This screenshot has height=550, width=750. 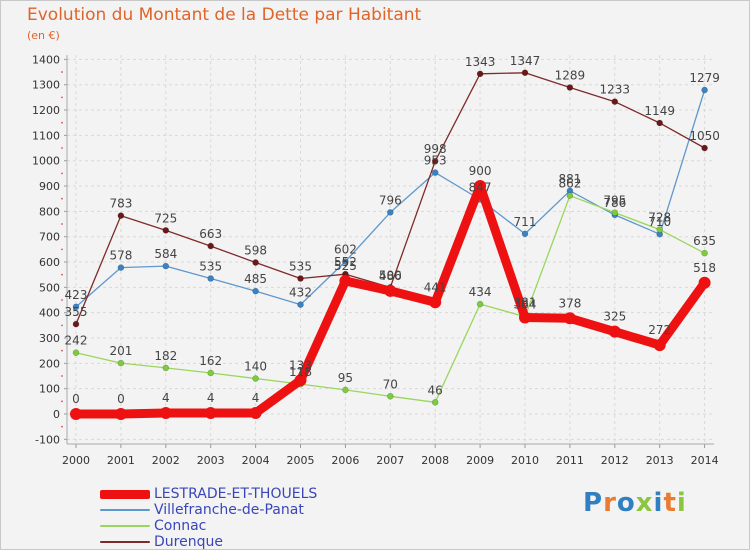 What do you see at coordinates (121, 460) in the screenshot?
I see `x-tick-label: 2001` at bounding box center [121, 460].